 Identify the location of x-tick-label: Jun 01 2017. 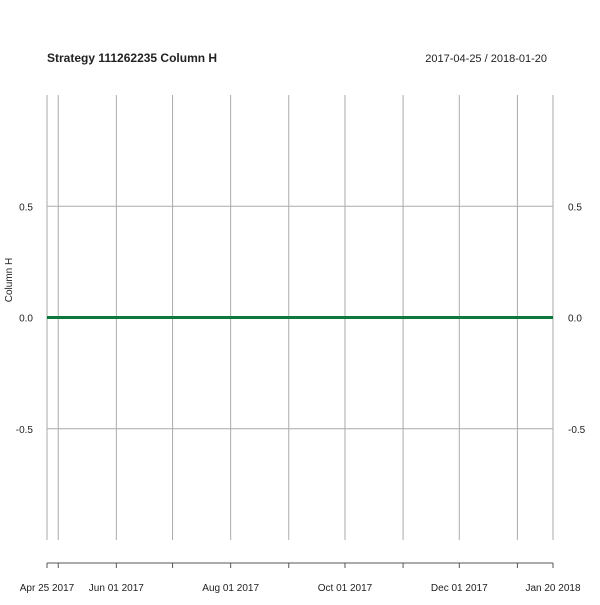
(116, 588).